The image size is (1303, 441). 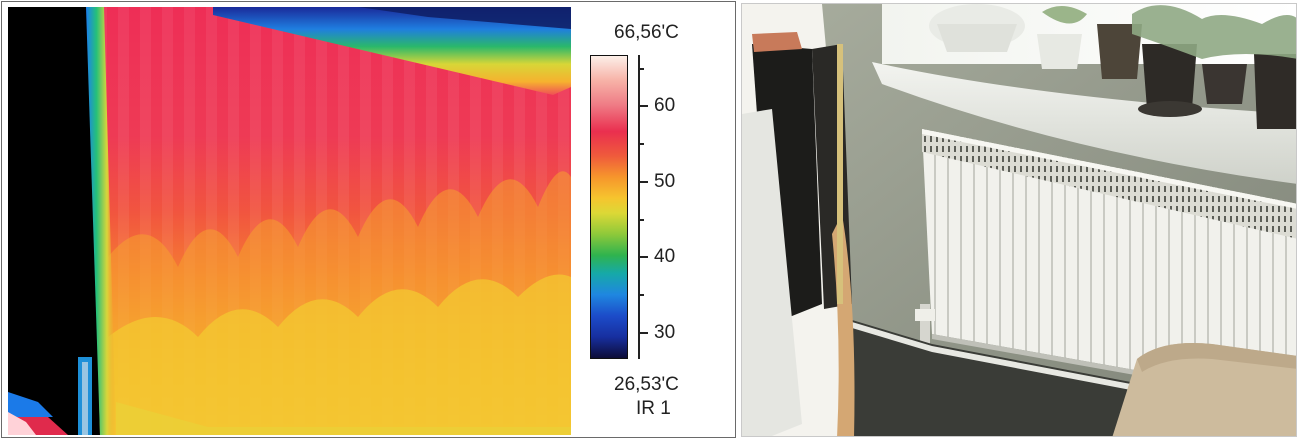 What do you see at coordinates (609, 207) in the screenshot?
I see `color-scale-bar` at bounding box center [609, 207].